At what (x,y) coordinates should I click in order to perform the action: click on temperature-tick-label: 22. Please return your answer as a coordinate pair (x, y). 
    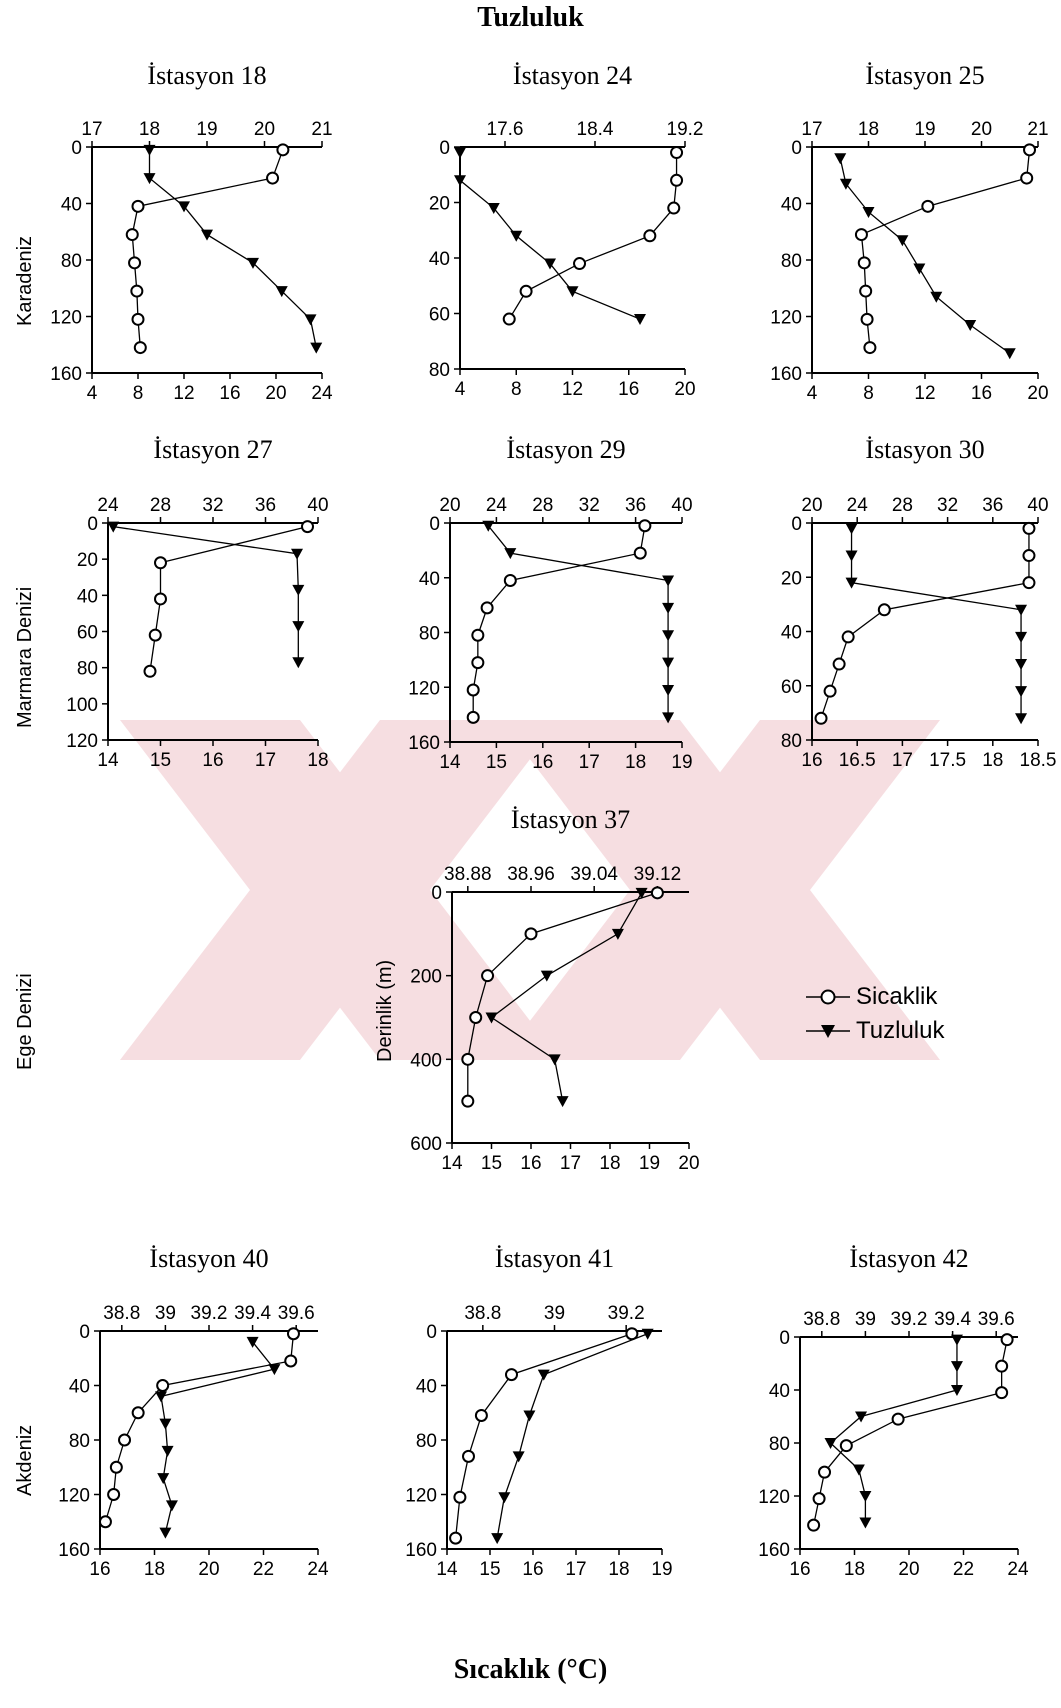
    Looking at the image, I should click on (263, 1569).